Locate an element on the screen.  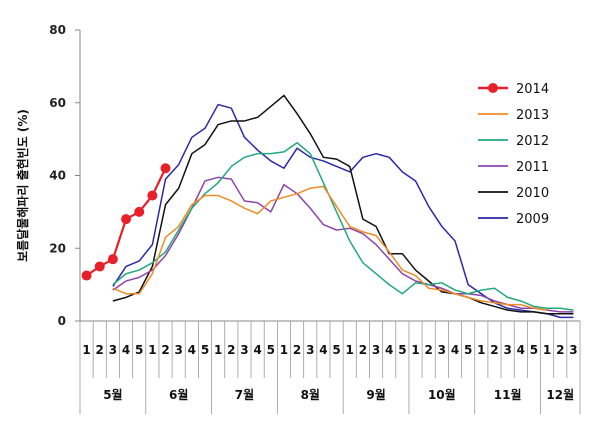
month-label: 9월 is located at coordinates (375, 394).